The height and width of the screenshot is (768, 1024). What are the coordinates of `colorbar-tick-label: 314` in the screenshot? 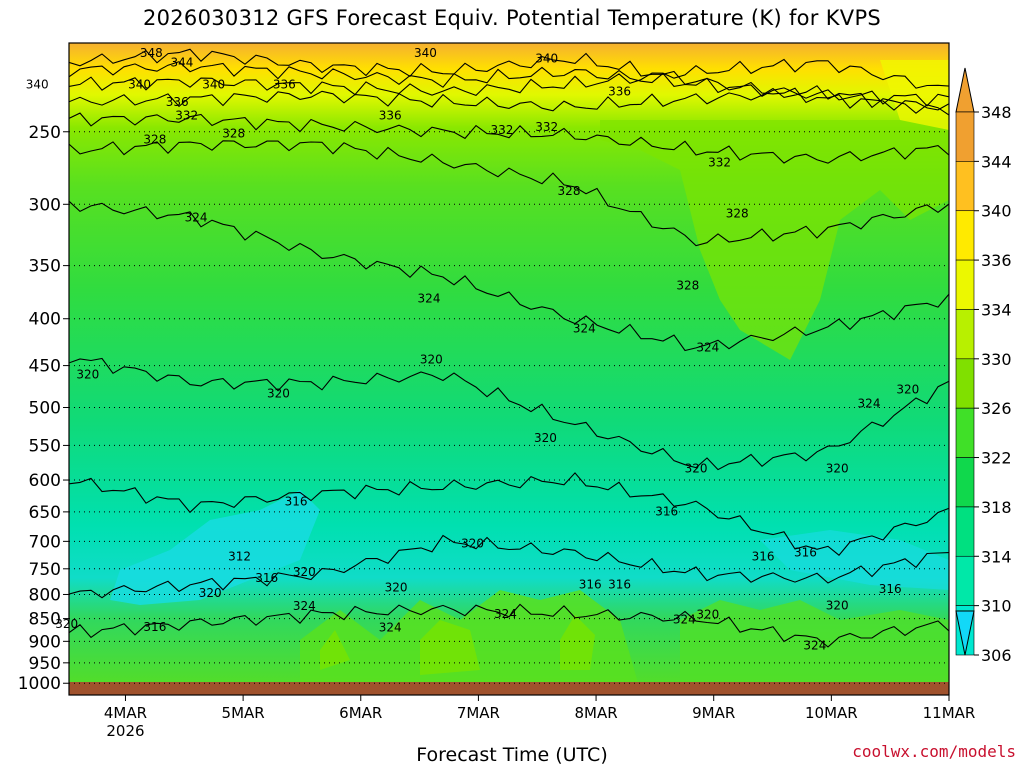 It's located at (996, 556).